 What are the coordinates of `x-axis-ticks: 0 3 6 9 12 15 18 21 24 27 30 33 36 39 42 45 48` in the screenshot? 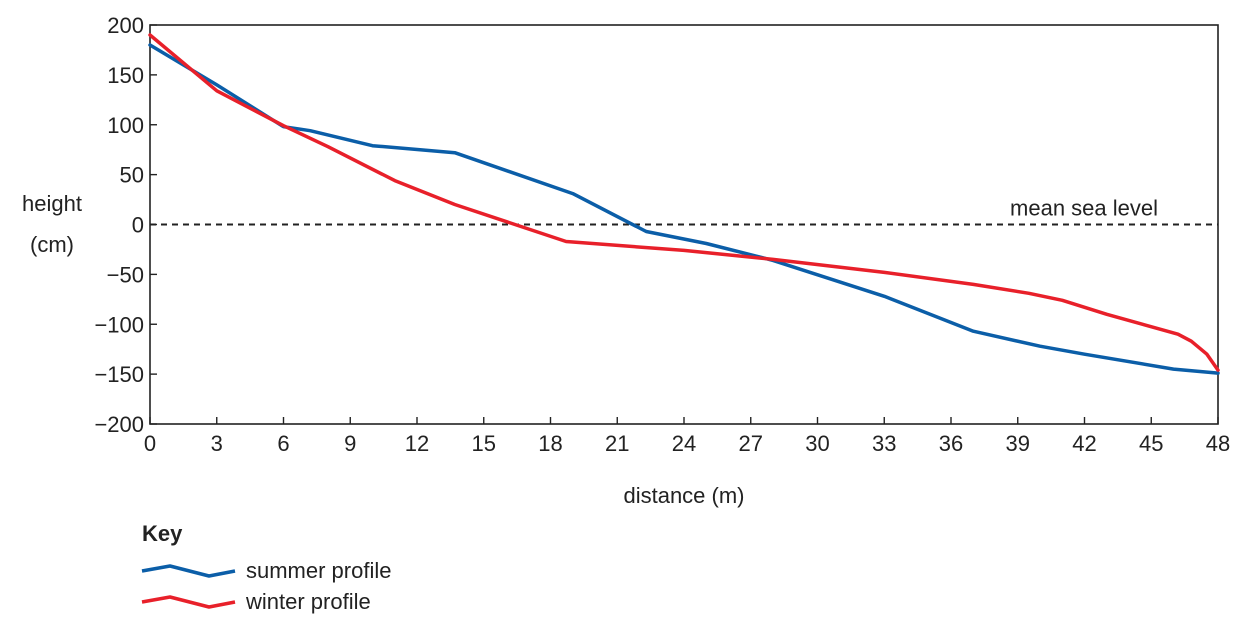 It's located at (687, 436).